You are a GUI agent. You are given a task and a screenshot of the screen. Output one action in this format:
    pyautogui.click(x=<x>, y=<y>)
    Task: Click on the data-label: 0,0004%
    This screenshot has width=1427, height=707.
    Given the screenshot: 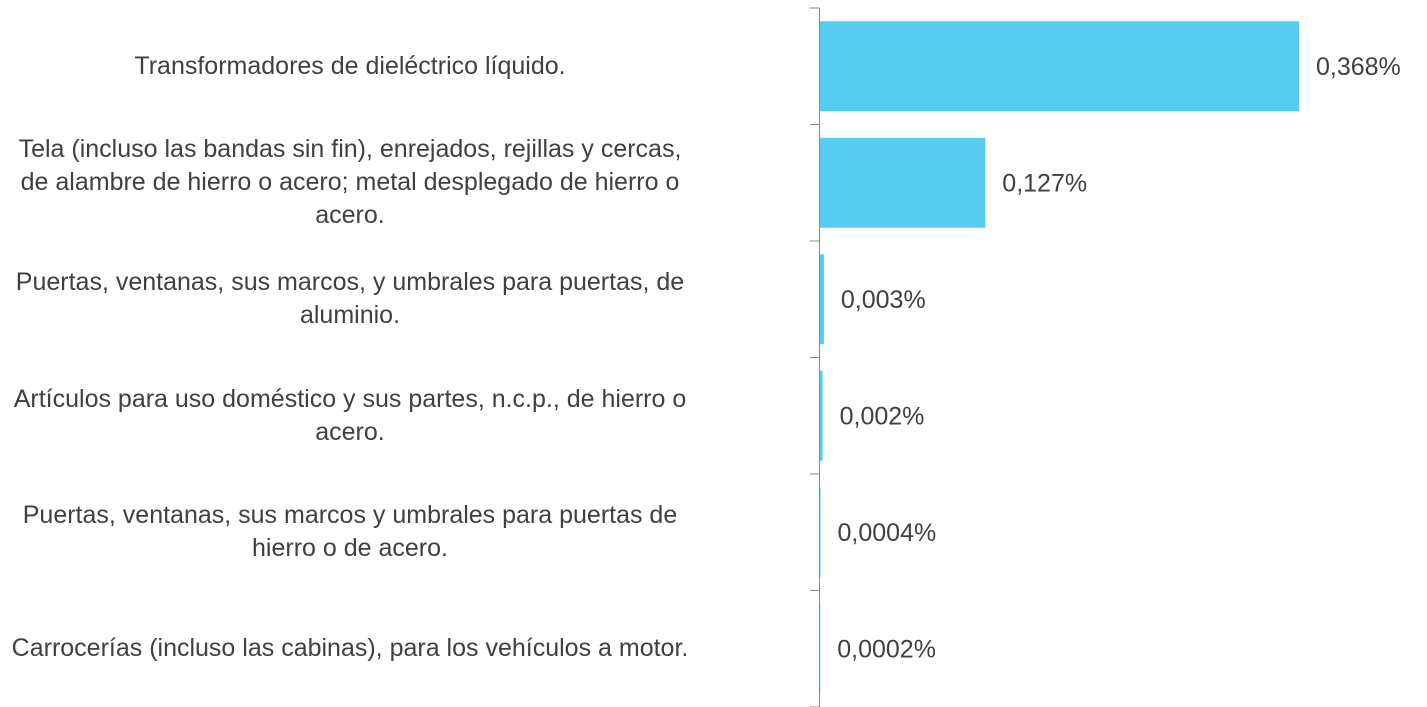 What is the action you would take?
    pyautogui.click(x=887, y=533)
    